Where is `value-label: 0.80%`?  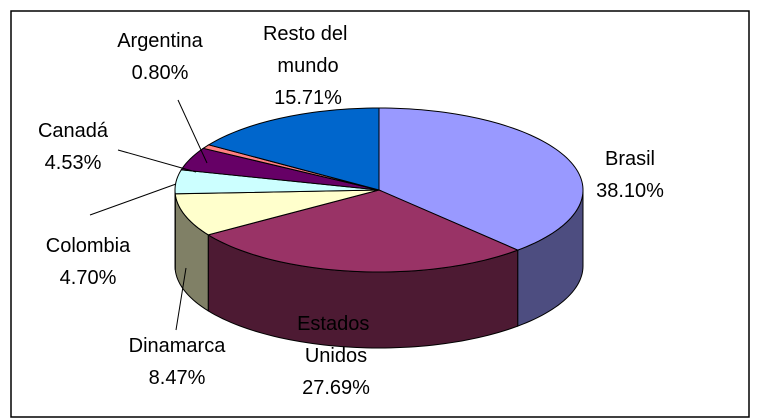 value-label: 0.80% is located at coordinates (160, 73).